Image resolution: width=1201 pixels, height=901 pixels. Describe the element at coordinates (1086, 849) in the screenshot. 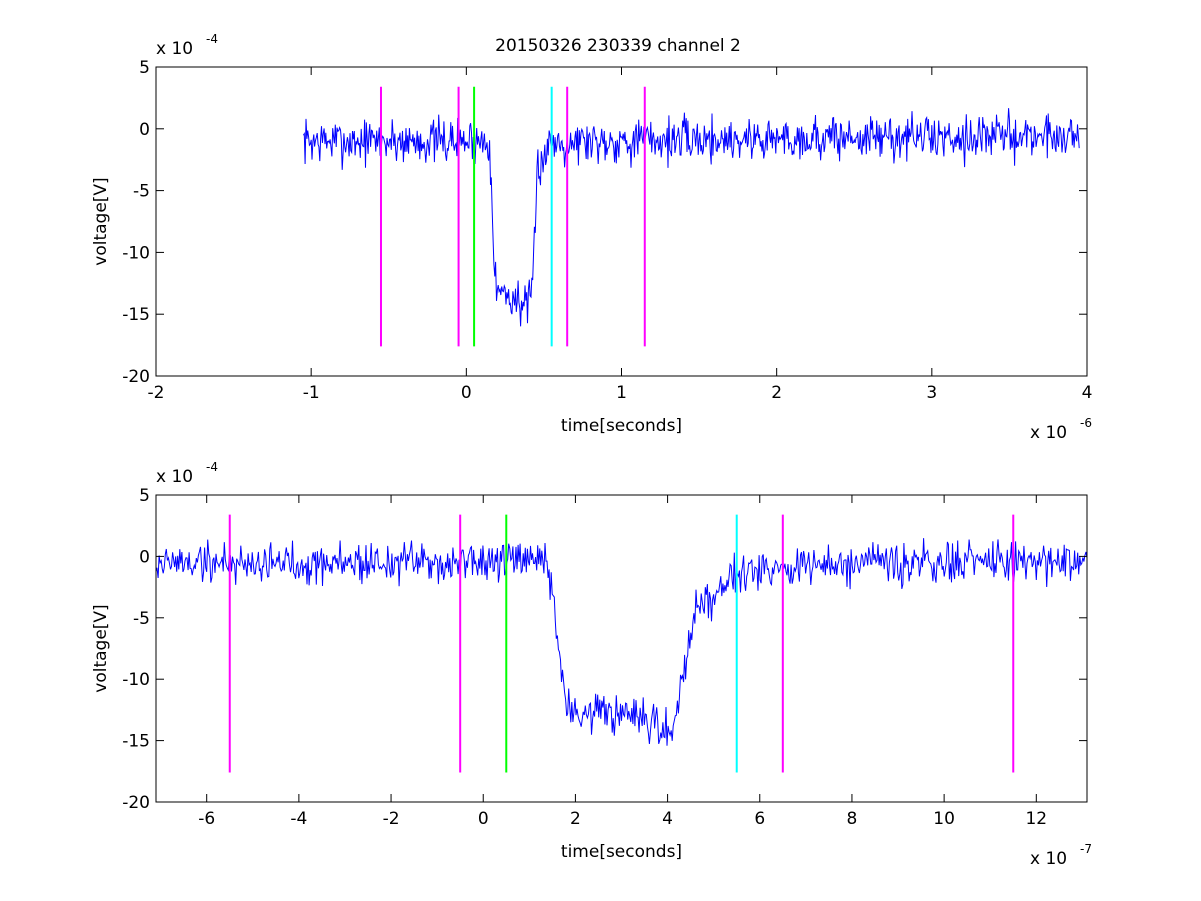

I see `x-exponent-superscript: -7` at that location.